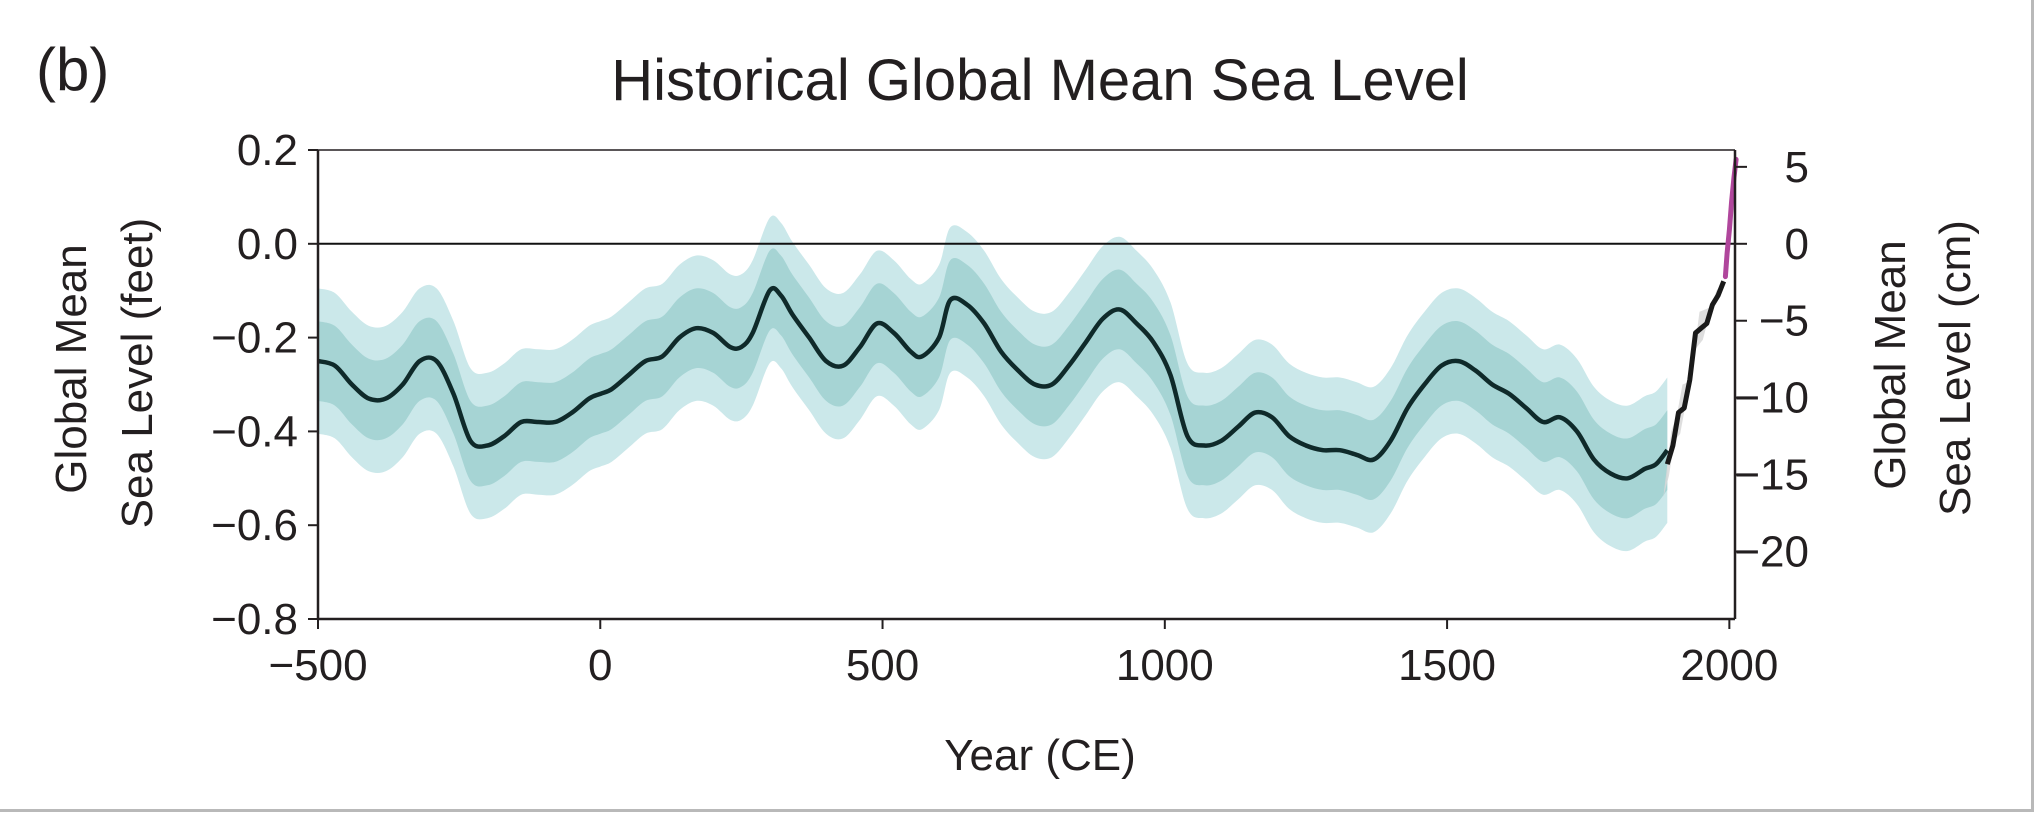  What do you see at coordinates (1447, 665) in the screenshot?
I see `x-tick-label: 1500` at bounding box center [1447, 665].